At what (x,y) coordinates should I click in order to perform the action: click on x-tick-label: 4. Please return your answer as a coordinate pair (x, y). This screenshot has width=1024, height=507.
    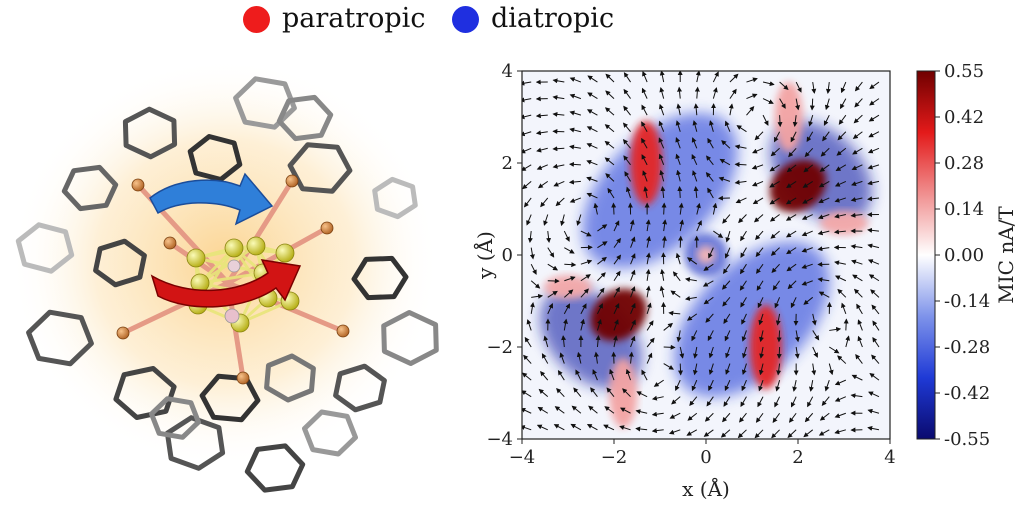
    Looking at the image, I should click on (889, 457).